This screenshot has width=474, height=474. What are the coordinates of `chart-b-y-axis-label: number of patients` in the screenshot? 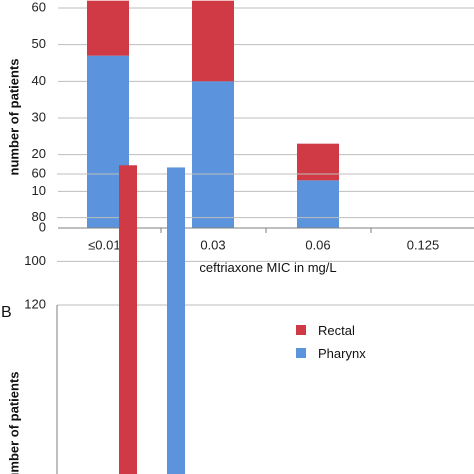 It's located at (13, 422).